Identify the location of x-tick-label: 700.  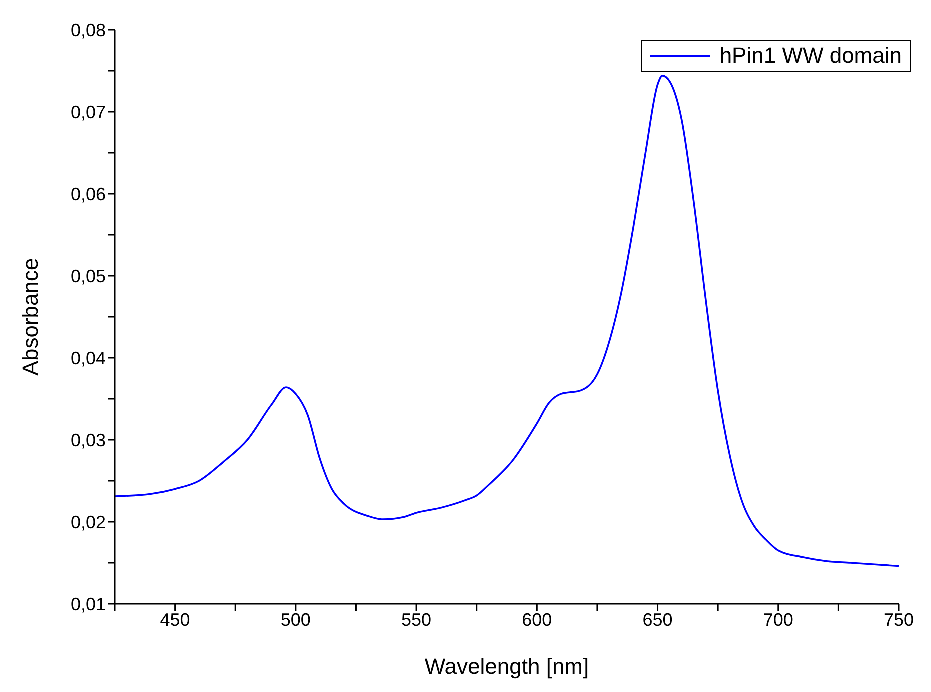
(778, 620).